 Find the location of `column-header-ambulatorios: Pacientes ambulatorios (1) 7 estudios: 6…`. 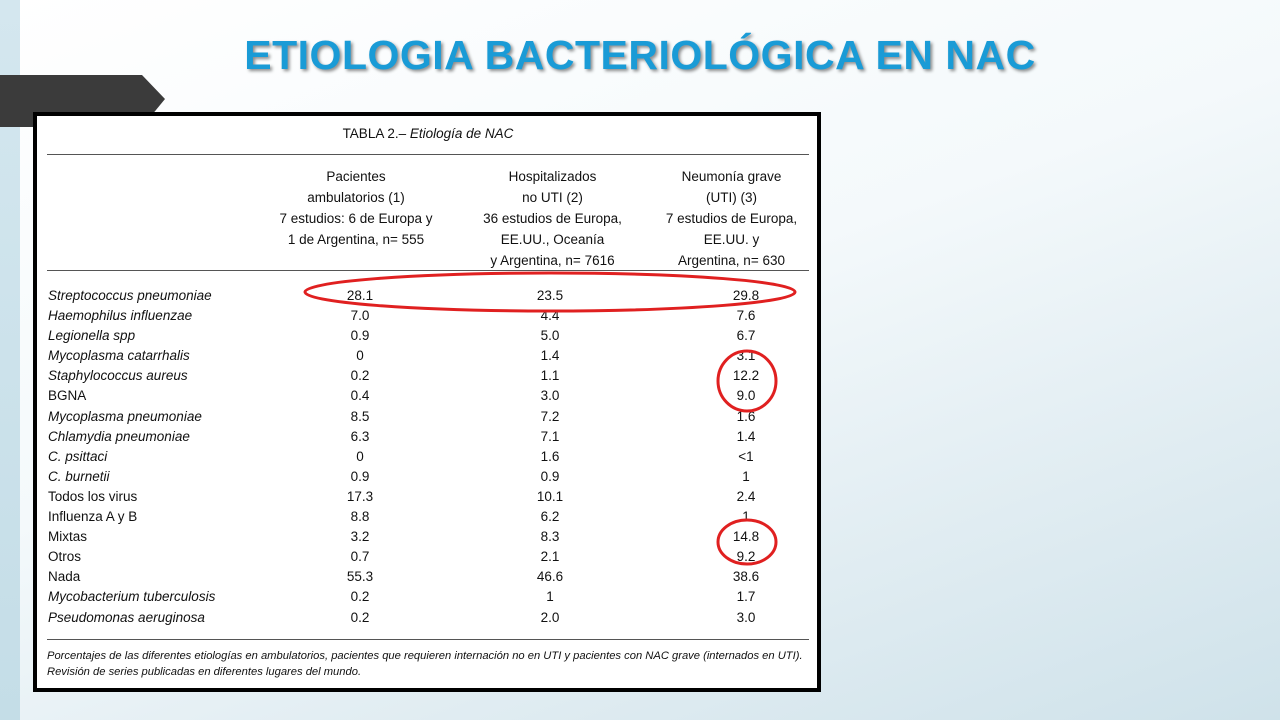

column-header-ambulatorios: Pacientes ambulatorios (1) 7 estudios: 6… is located at coordinates (356, 208).